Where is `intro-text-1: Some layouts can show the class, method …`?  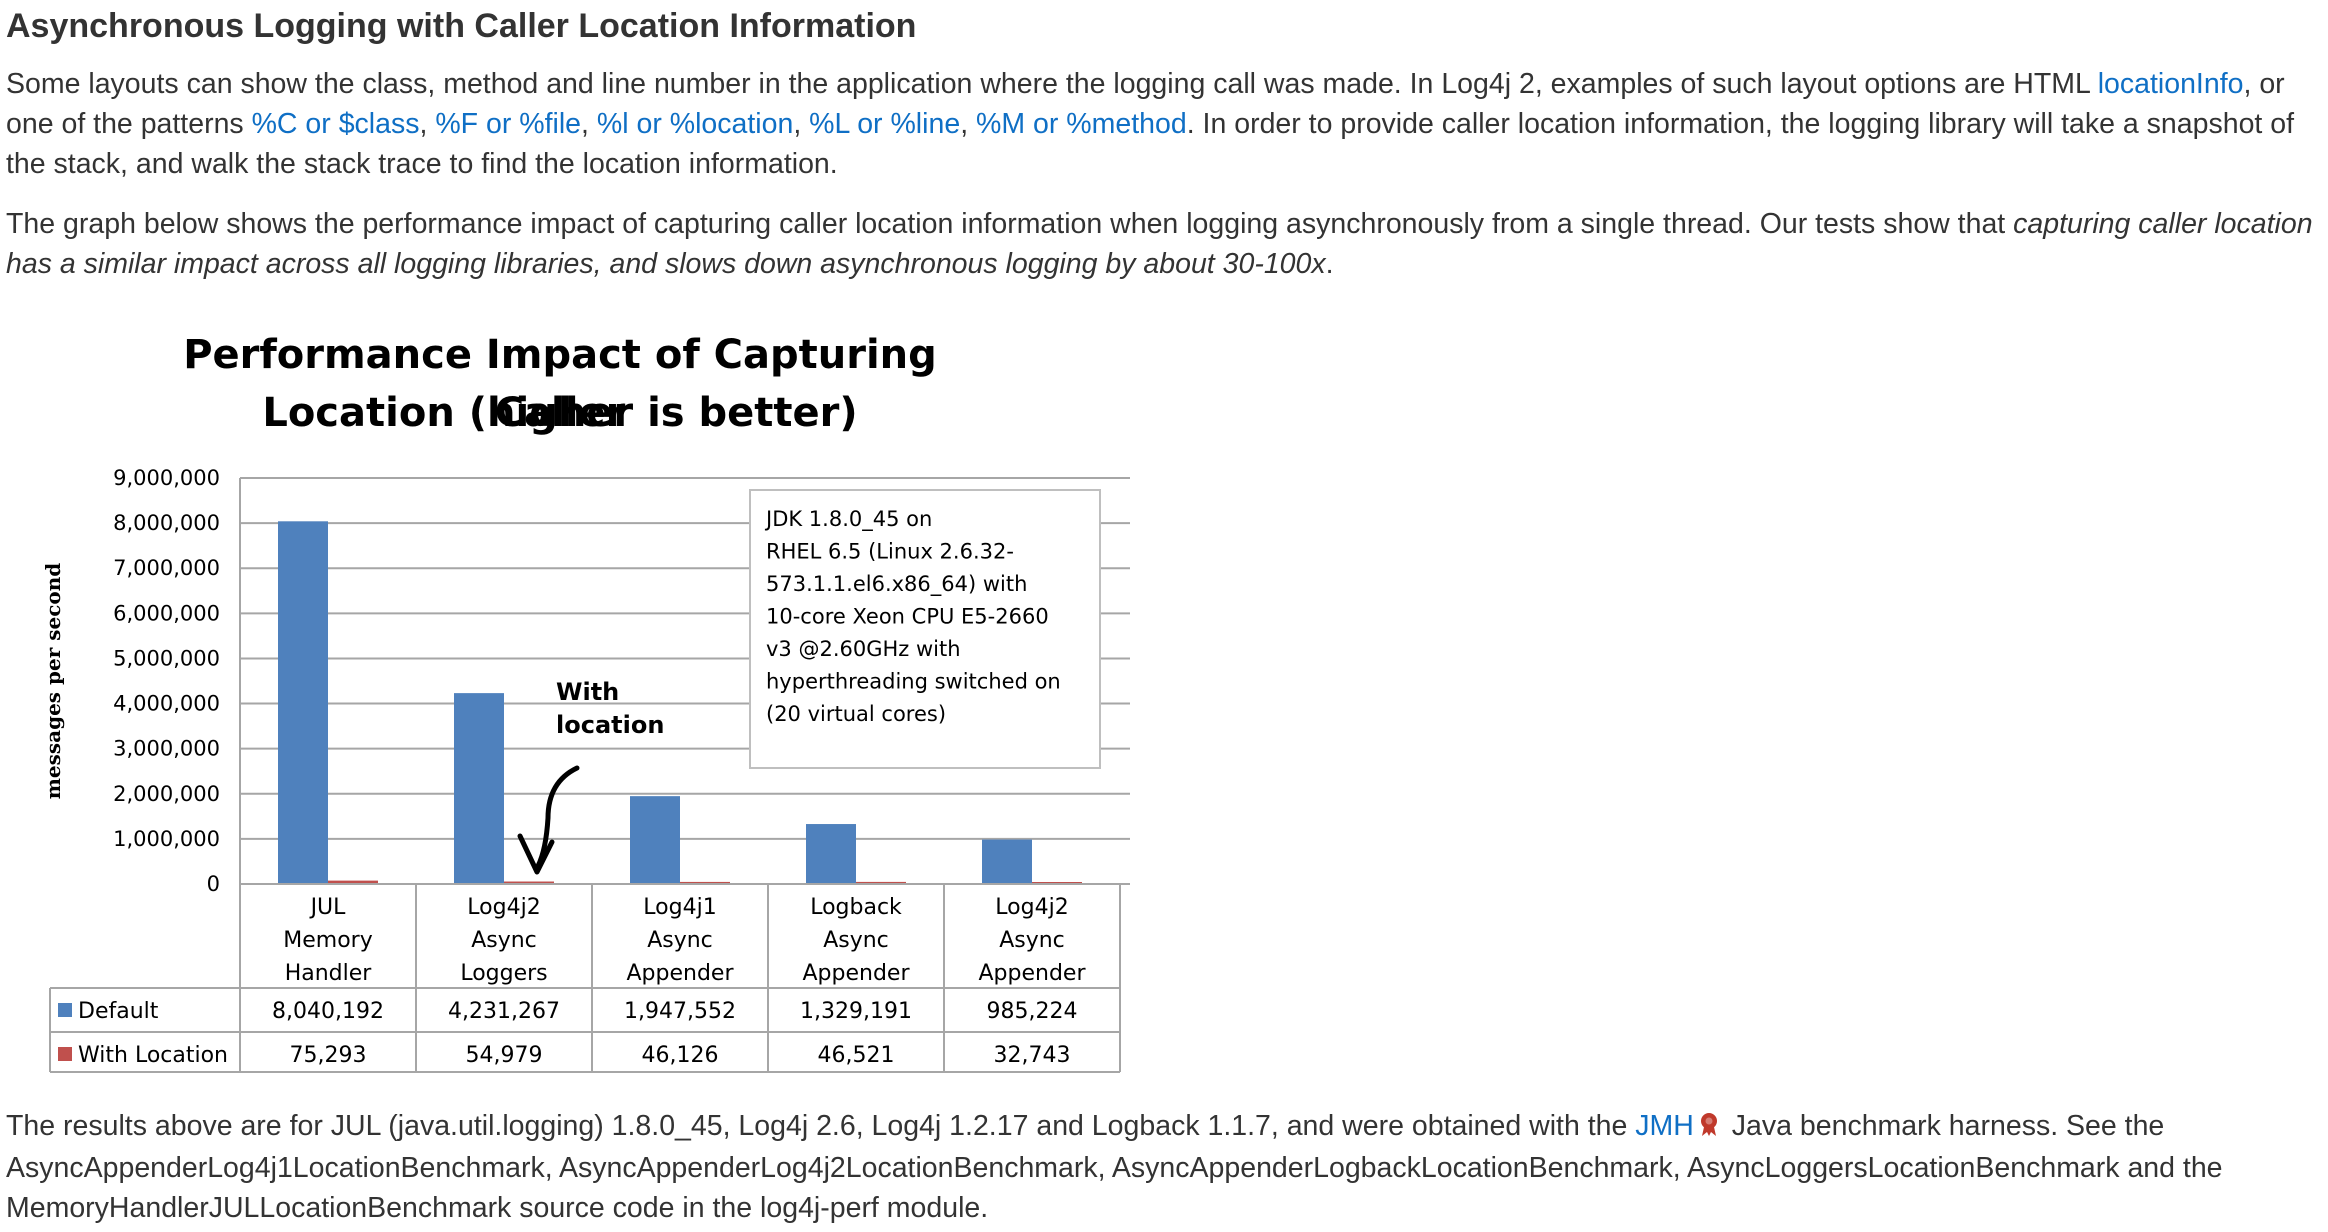 intro-text-1: Some layouts can show the class, method … is located at coordinates (1052, 84).